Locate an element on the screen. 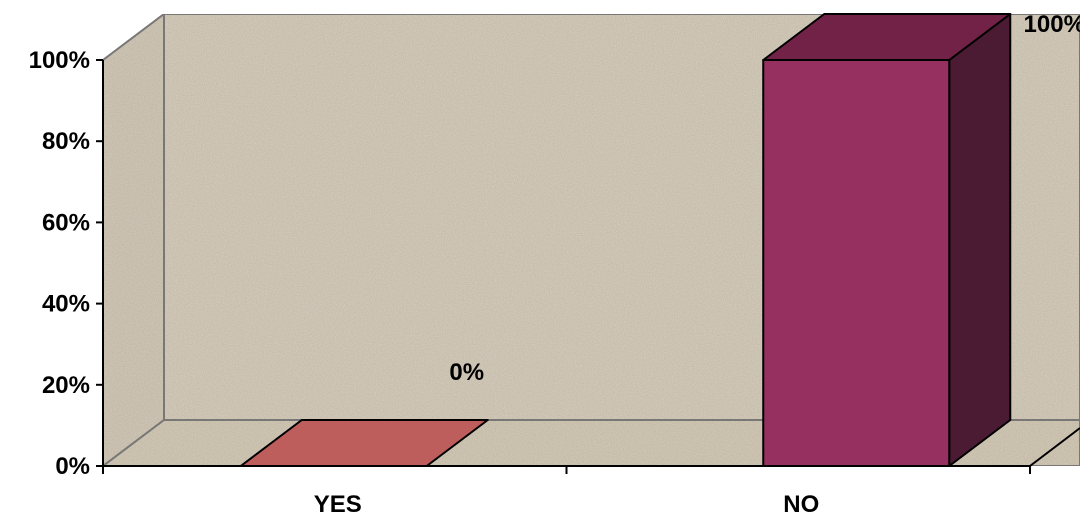  side-wall is located at coordinates (133, 240).